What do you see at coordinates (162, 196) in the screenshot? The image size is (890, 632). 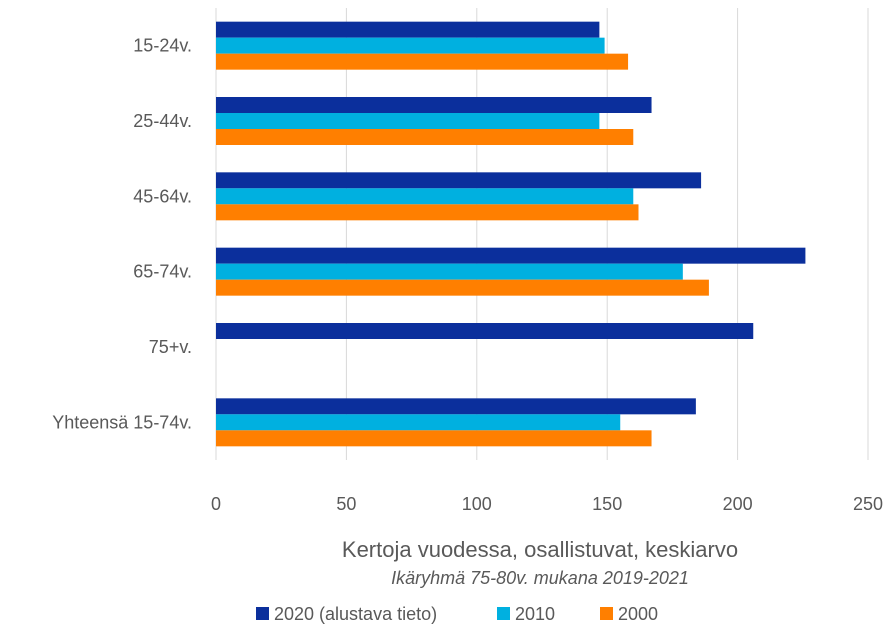 I see `category-label: 45-64v.` at bounding box center [162, 196].